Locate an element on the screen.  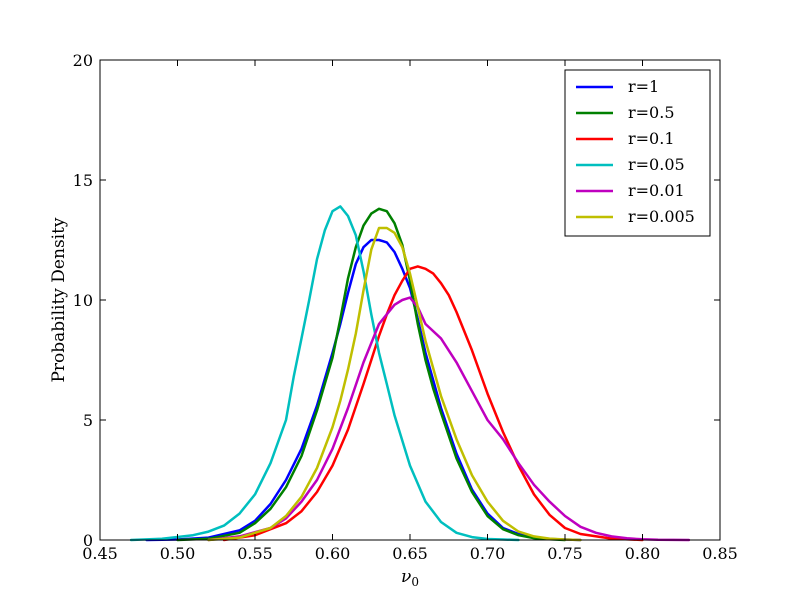
x-tick-label: 0.85 is located at coordinates (720, 553).